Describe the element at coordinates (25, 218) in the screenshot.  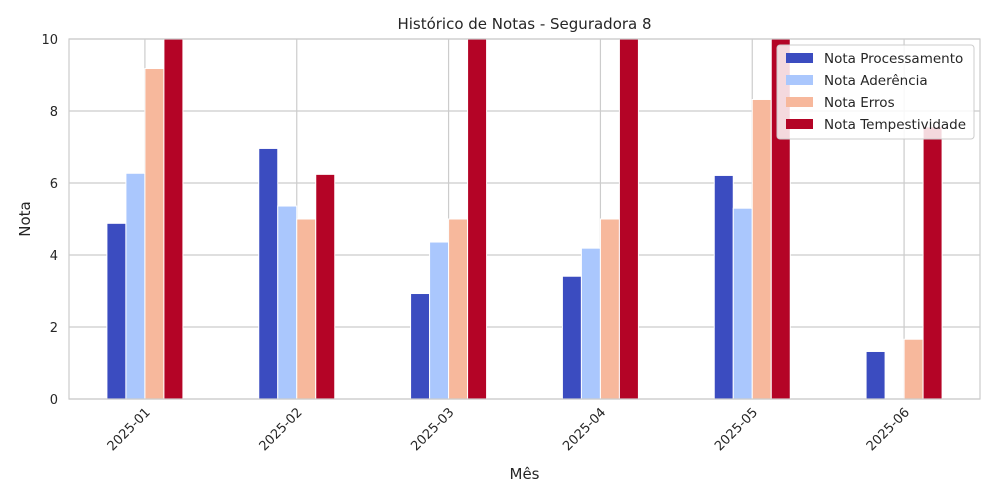
I see `y-axis-title: Nota` at that location.